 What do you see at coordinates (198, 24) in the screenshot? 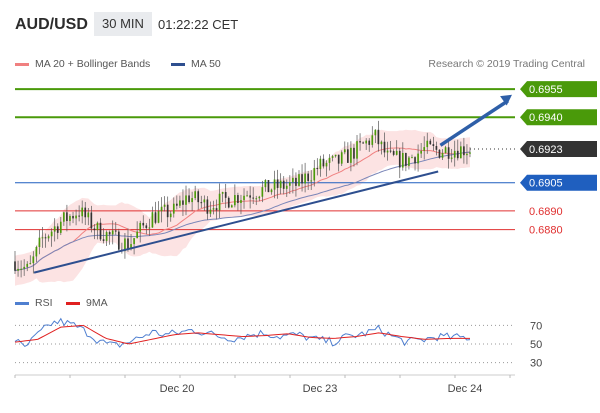
I see `timestamp: 01:22:22 CET` at bounding box center [198, 24].